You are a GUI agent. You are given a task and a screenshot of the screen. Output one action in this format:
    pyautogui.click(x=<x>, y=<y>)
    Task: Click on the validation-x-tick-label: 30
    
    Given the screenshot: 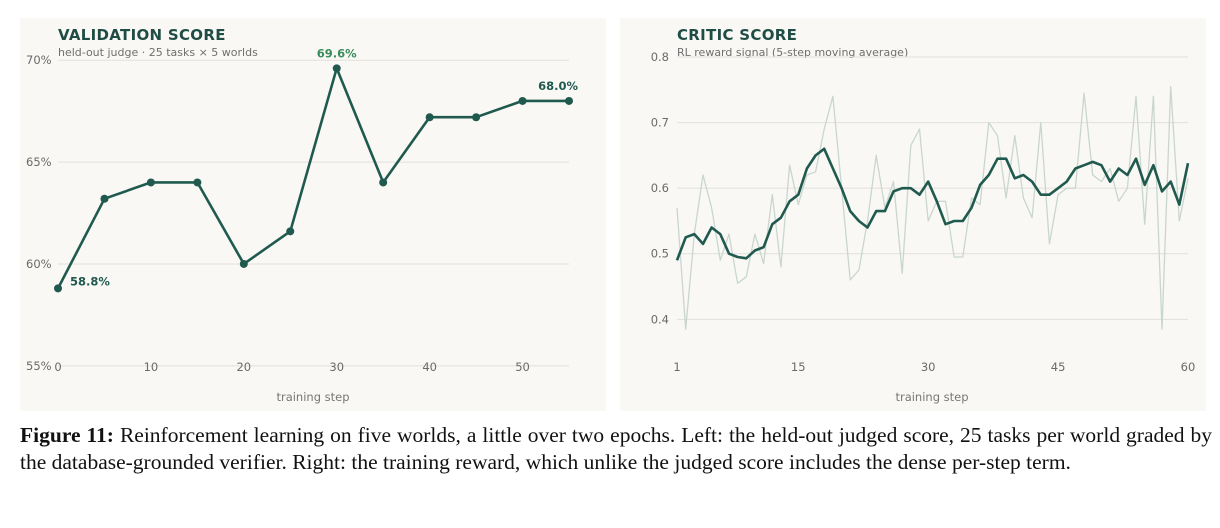 What is the action you would take?
    pyautogui.click(x=336, y=367)
    